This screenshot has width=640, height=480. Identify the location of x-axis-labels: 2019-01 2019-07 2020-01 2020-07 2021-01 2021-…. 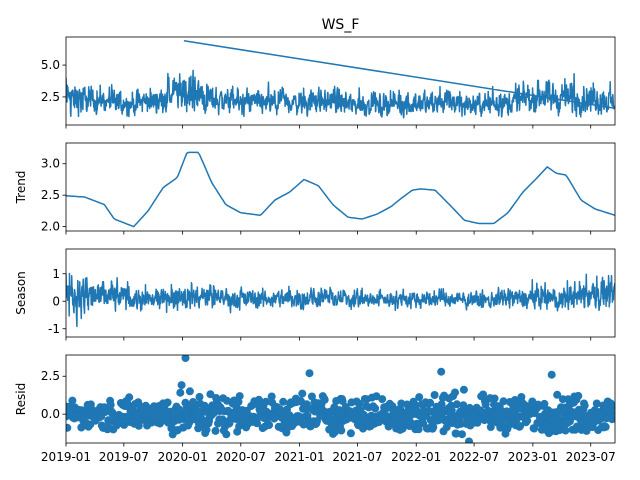
(328, 457).